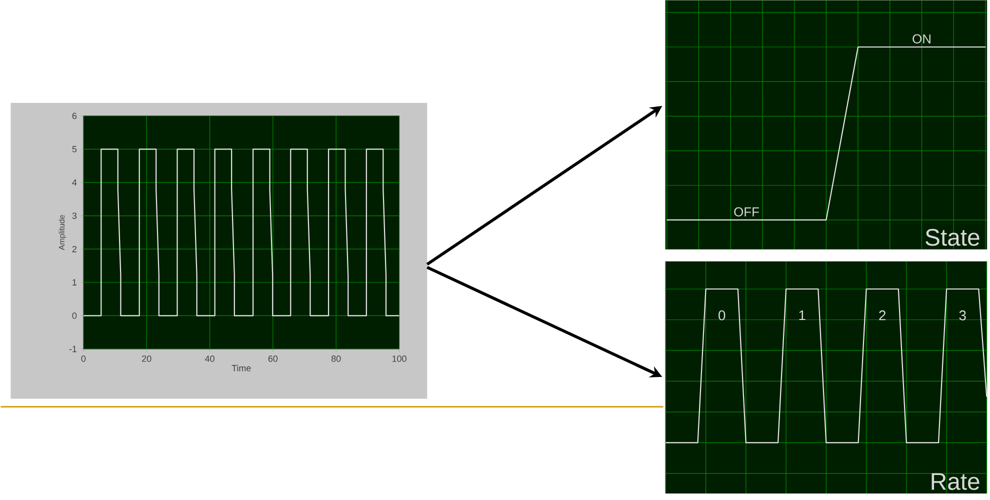 The image size is (990, 500). Describe the element at coordinates (962, 315) in the screenshot. I see `annotation: 3` at that location.